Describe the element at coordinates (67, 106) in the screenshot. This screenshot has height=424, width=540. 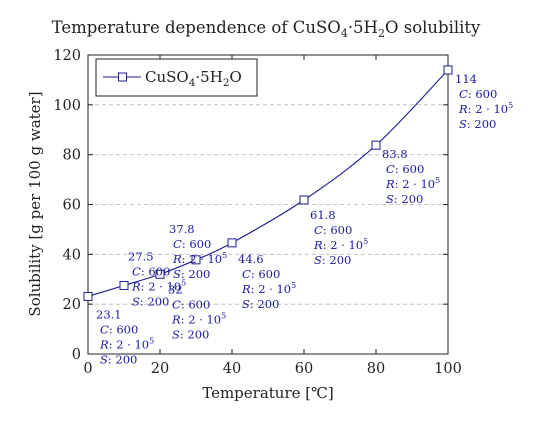
I see `y-tick-label: 100` at that location.